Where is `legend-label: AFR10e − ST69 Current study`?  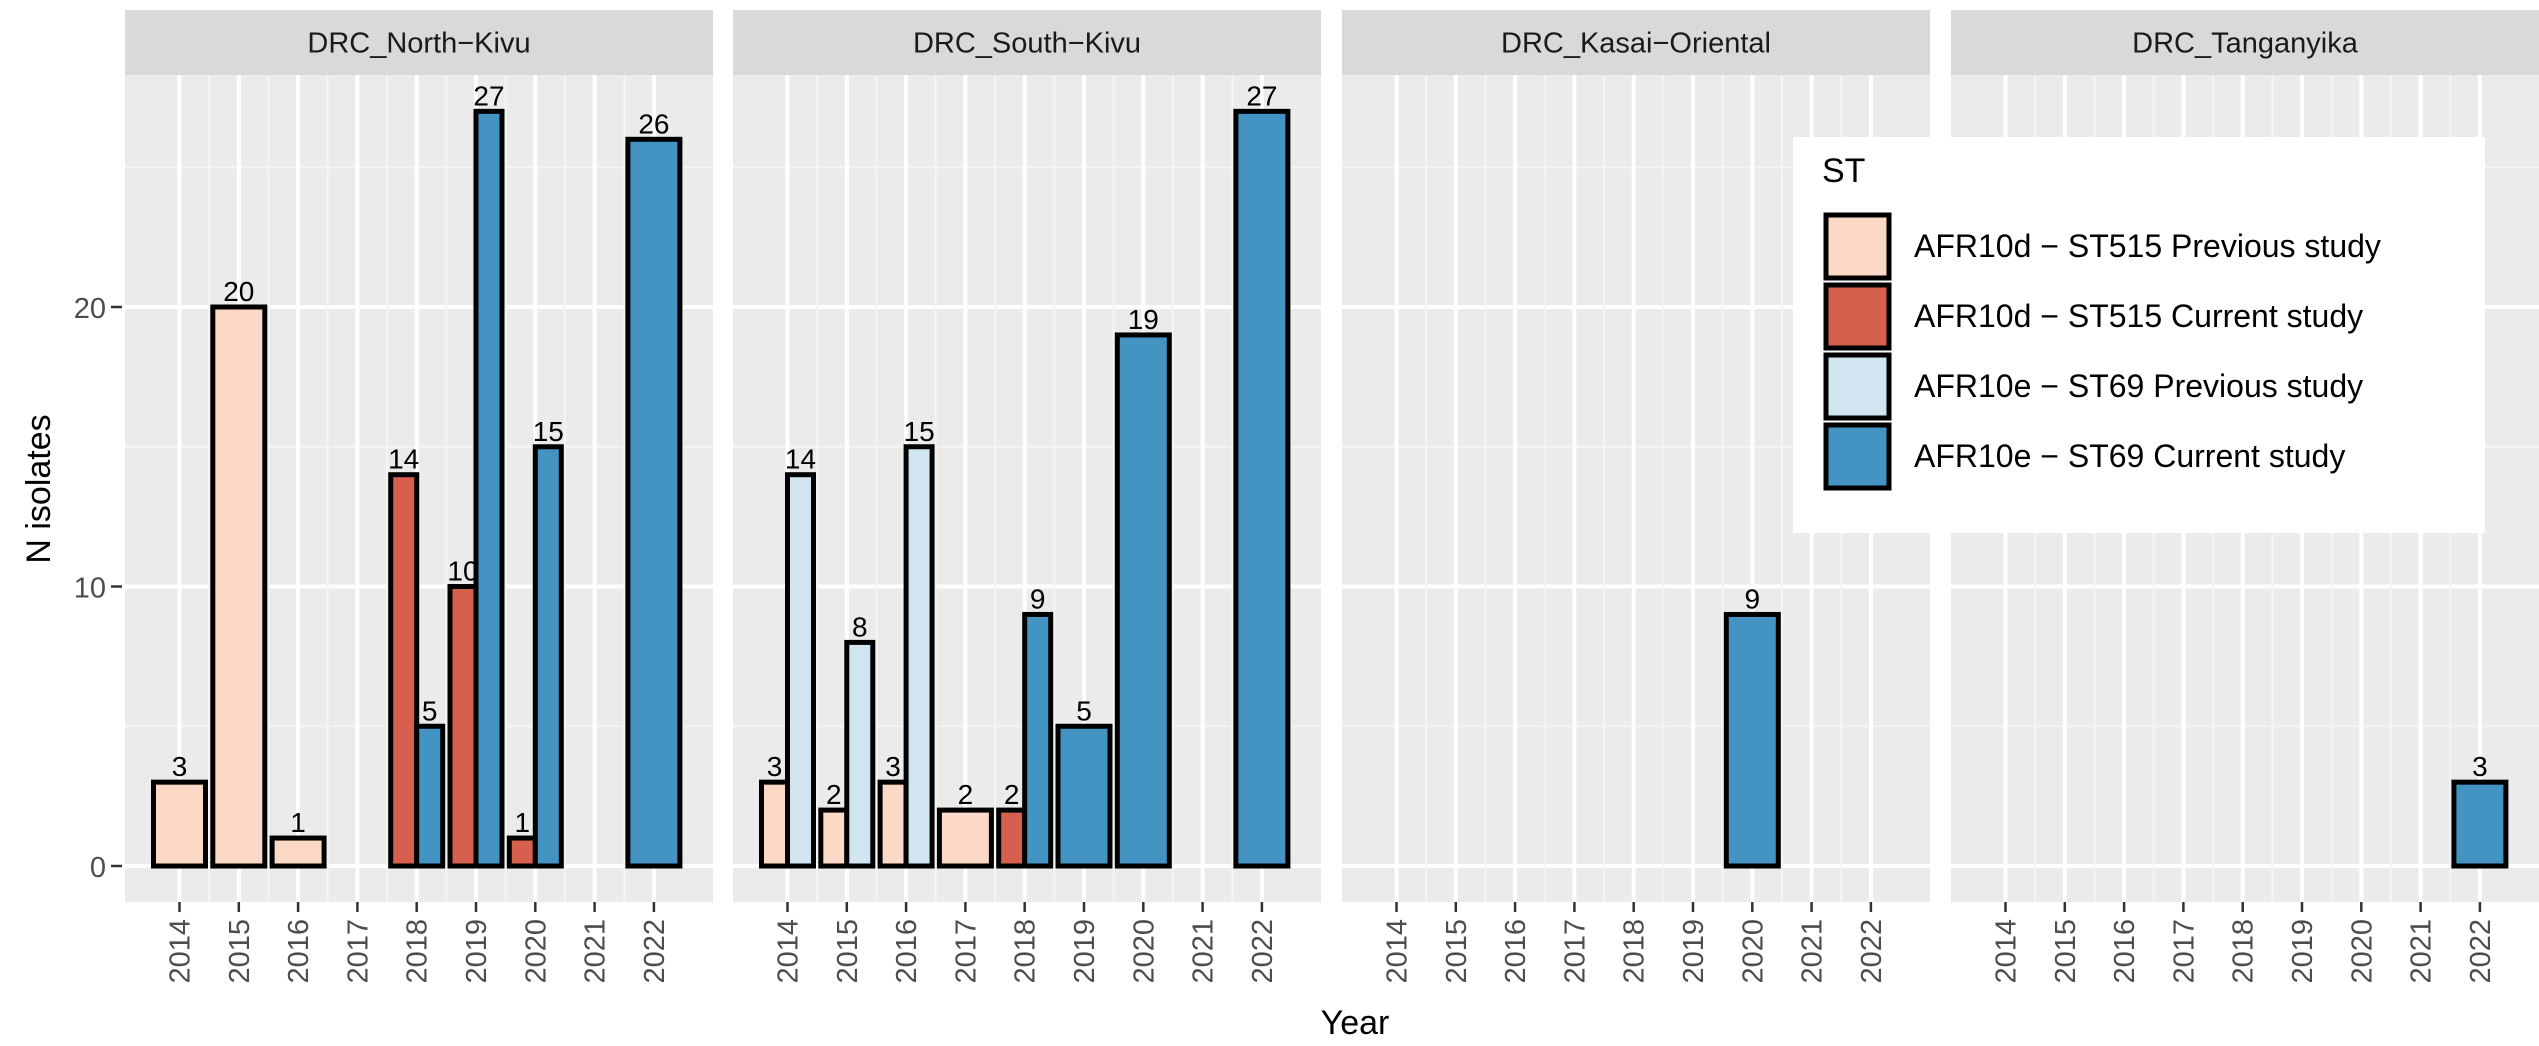 legend-label: AFR10e − ST69 Current study is located at coordinates (2129, 456).